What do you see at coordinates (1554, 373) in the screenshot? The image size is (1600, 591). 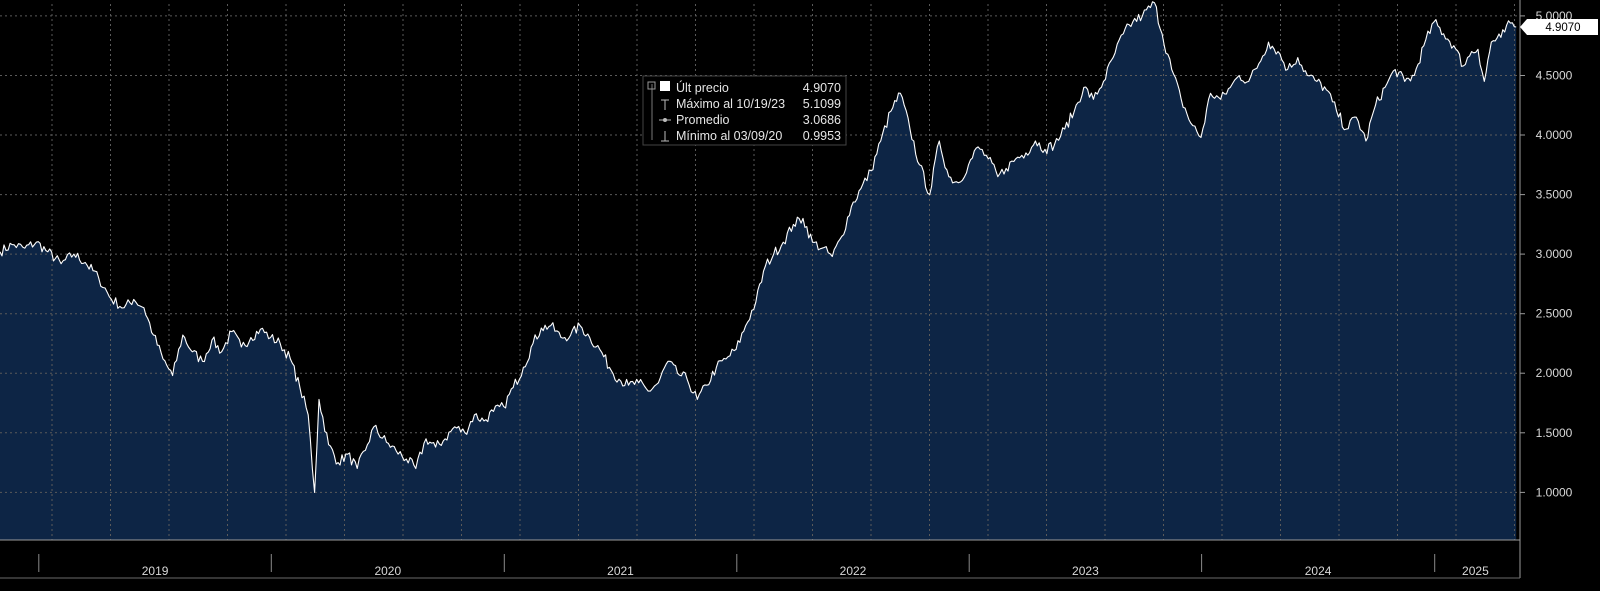 I see `y-tick-label: 2.0000` at bounding box center [1554, 373].